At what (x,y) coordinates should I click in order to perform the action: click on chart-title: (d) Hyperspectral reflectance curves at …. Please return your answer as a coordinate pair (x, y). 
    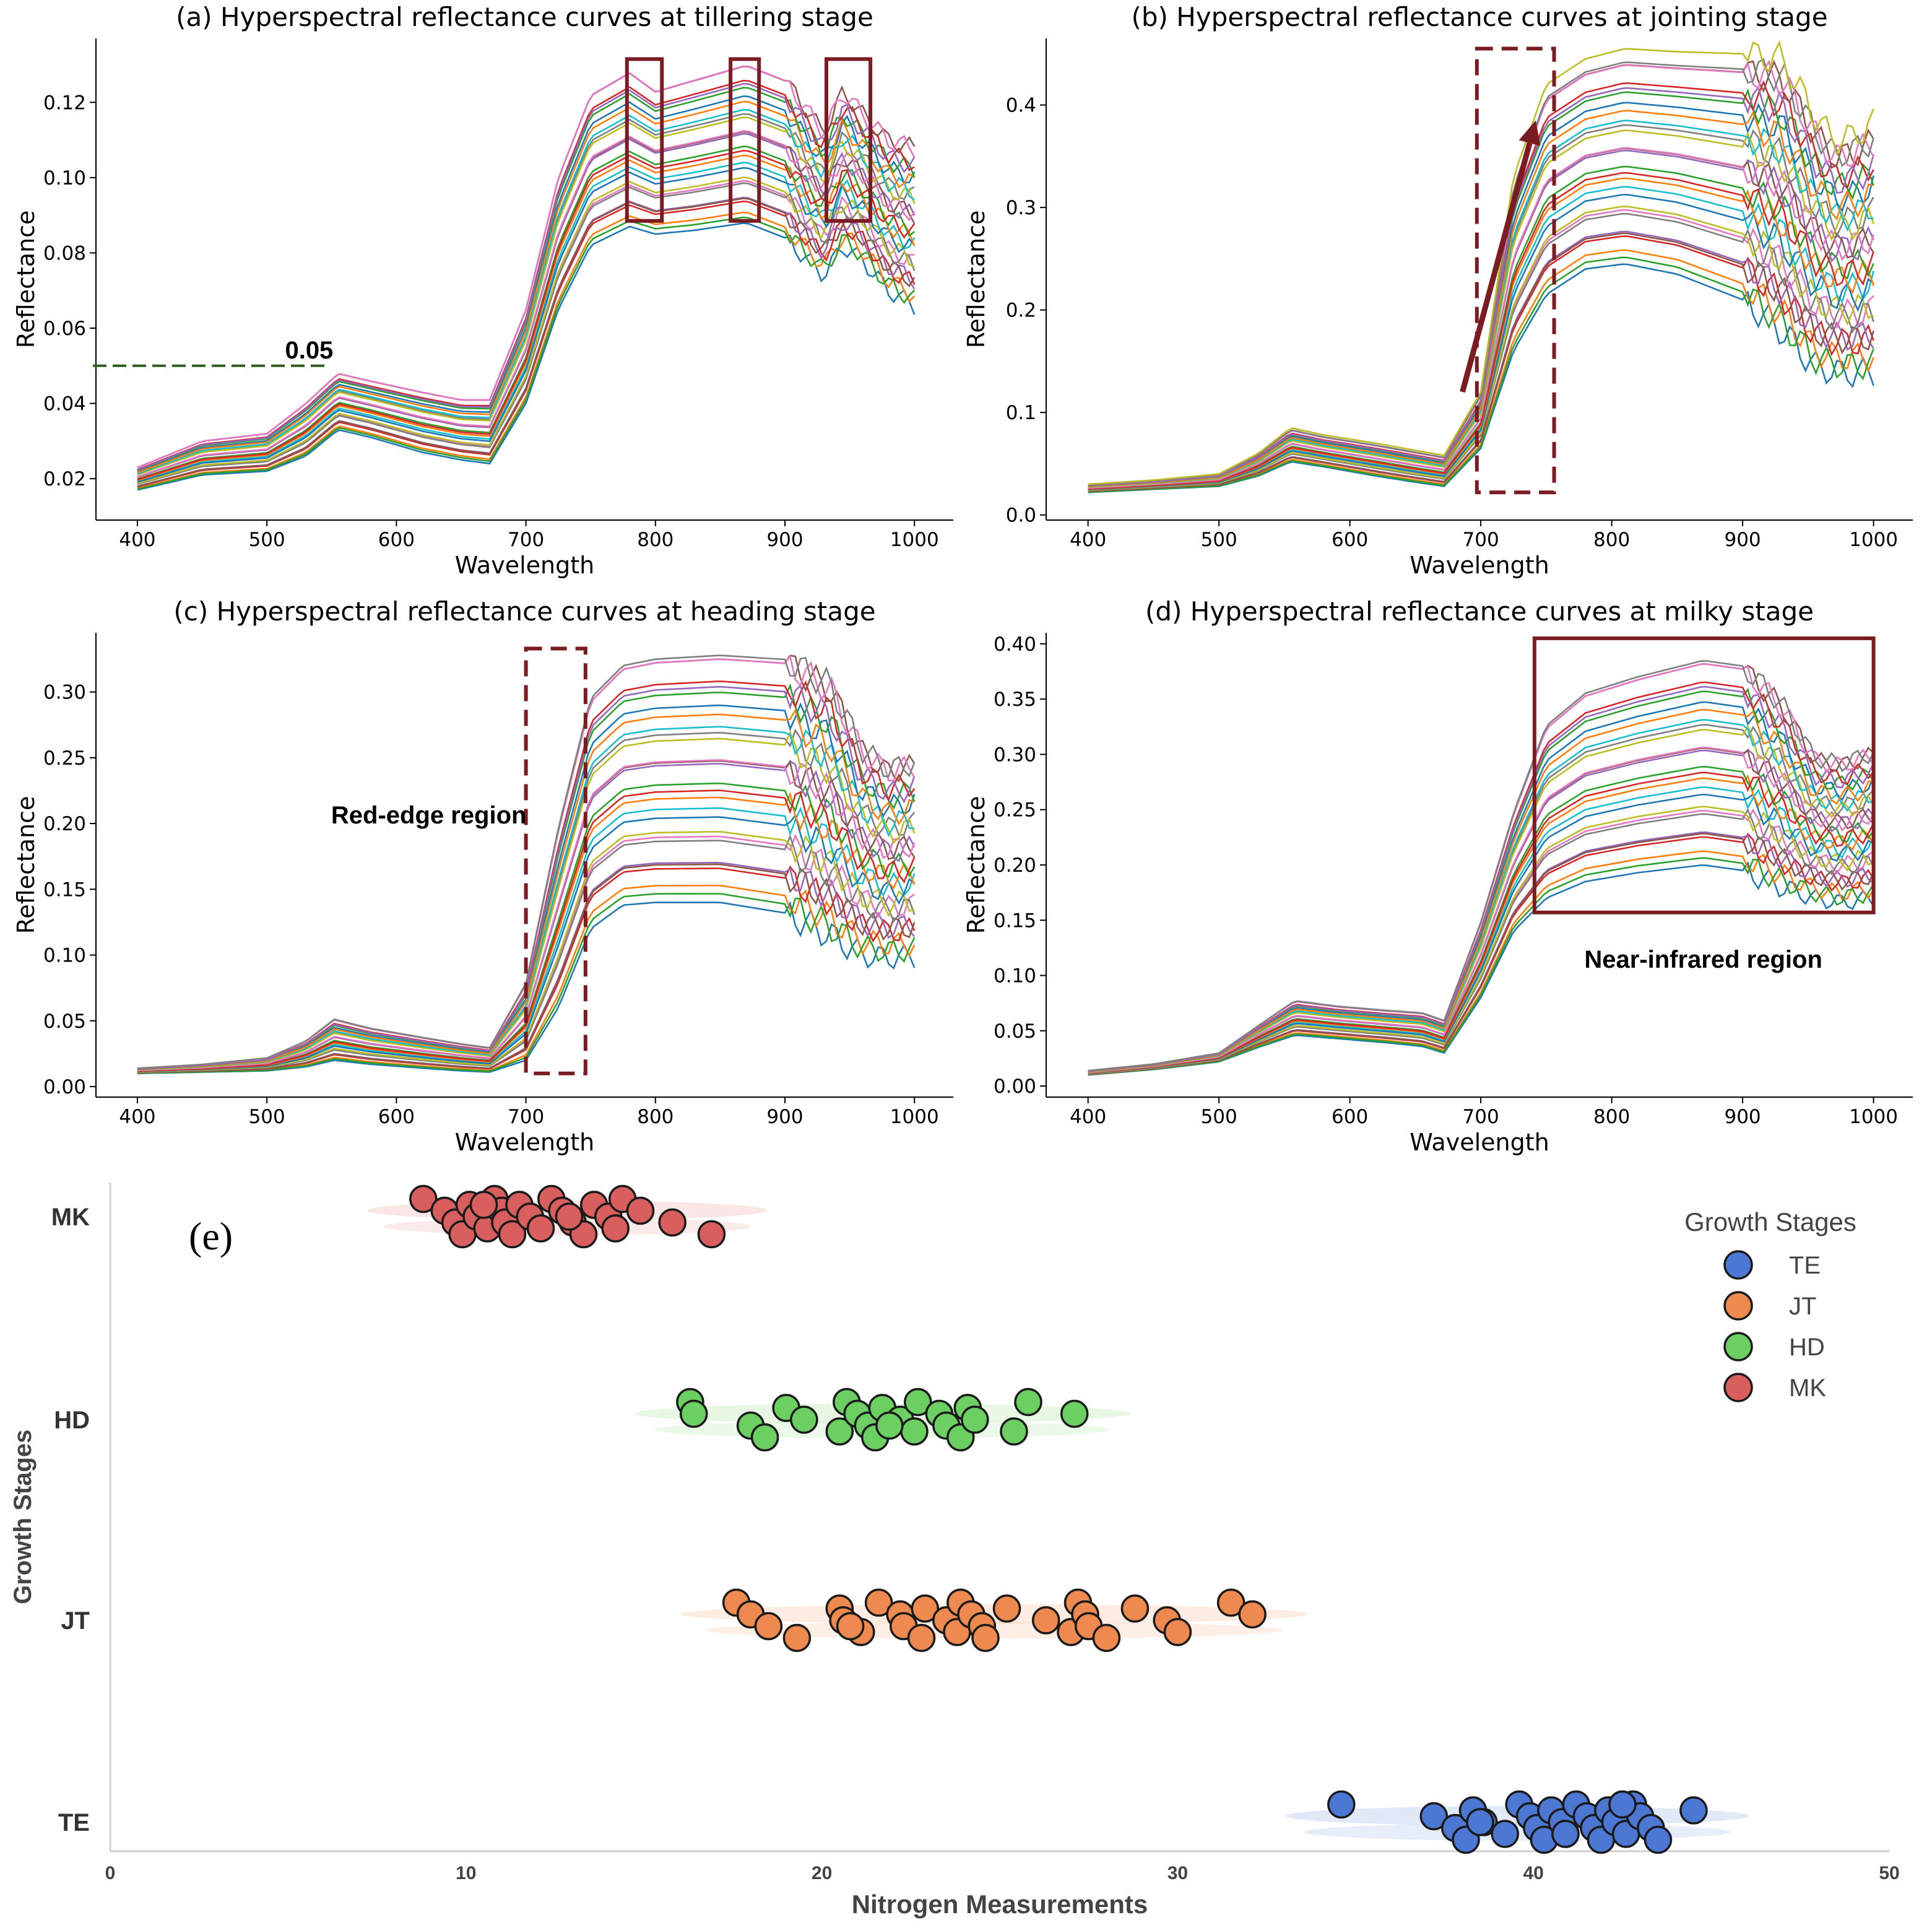
    Looking at the image, I should click on (1480, 612).